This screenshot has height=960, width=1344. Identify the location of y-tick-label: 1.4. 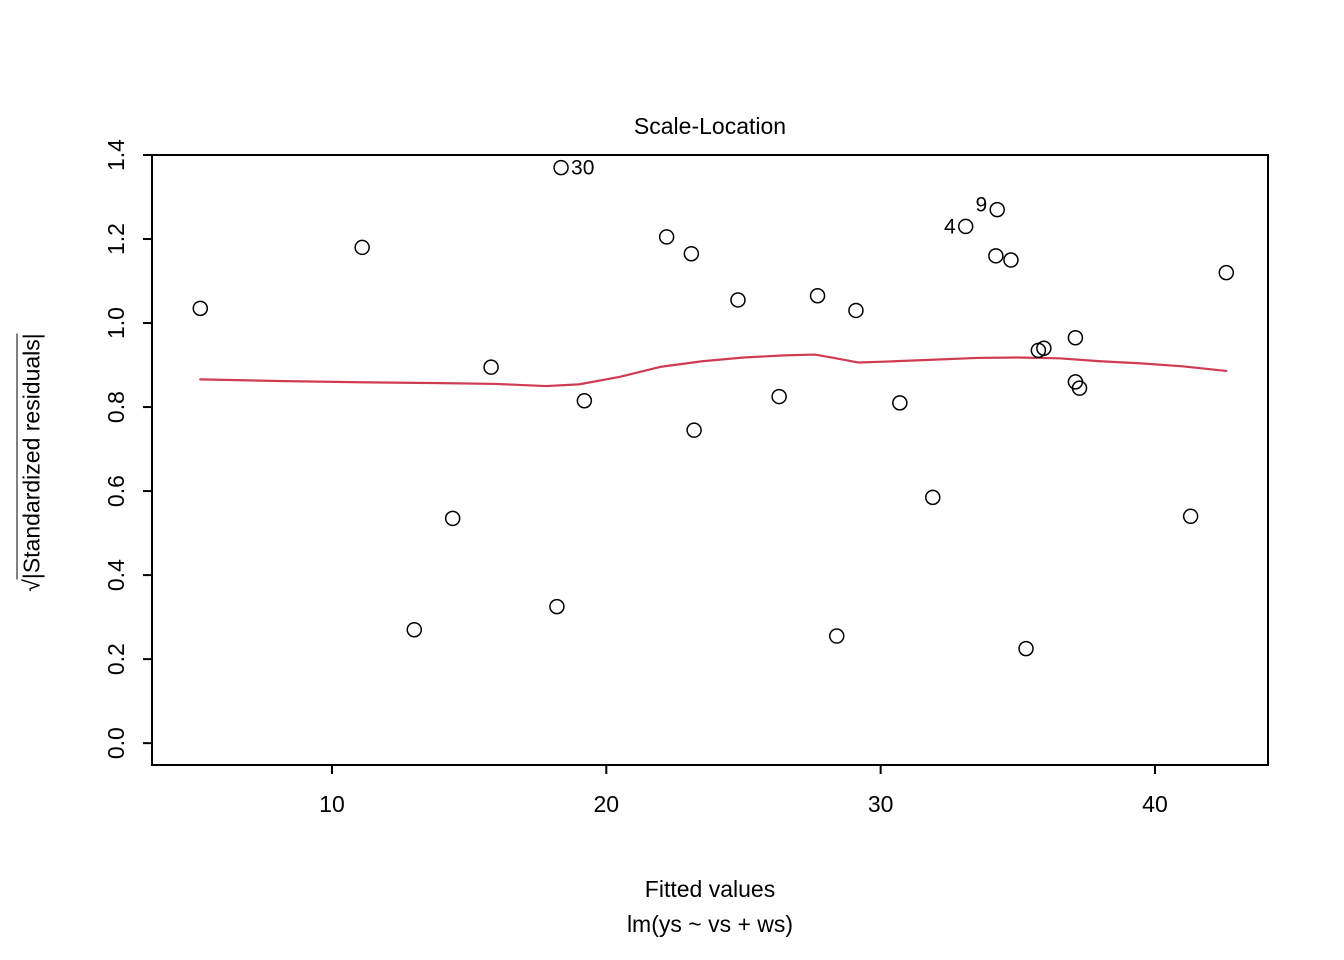
(116, 155).